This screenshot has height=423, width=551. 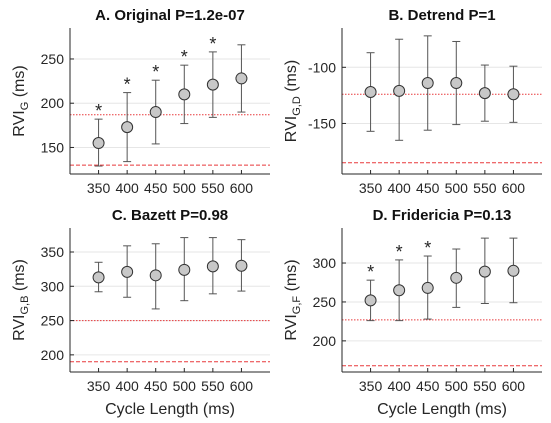 I want to click on panel-title: B. Detrend P=1, so click(x=441, y=15).